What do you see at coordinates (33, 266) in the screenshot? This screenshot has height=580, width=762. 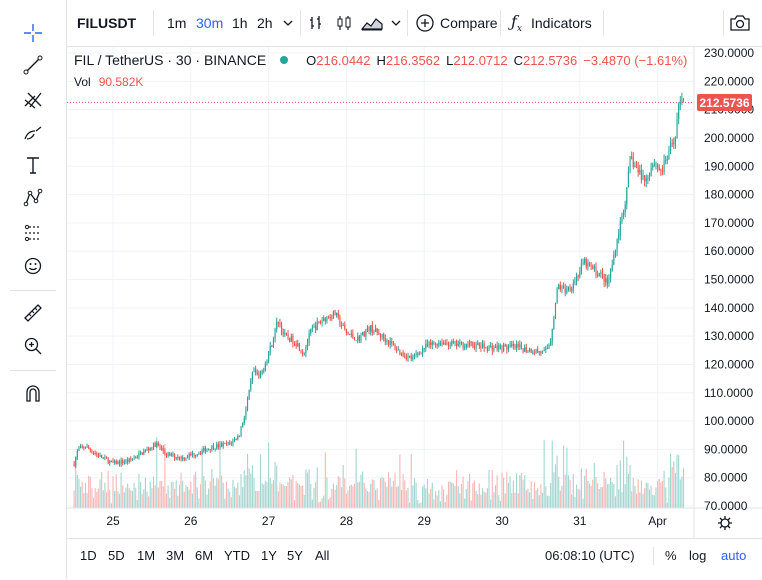 I see `emoji-icon` at bounding box center [33, 266].